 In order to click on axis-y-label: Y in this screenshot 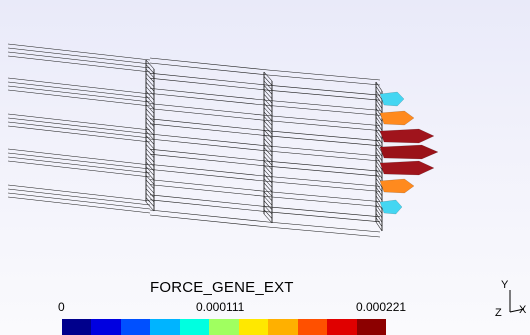, I will do `click(505, 285)`.